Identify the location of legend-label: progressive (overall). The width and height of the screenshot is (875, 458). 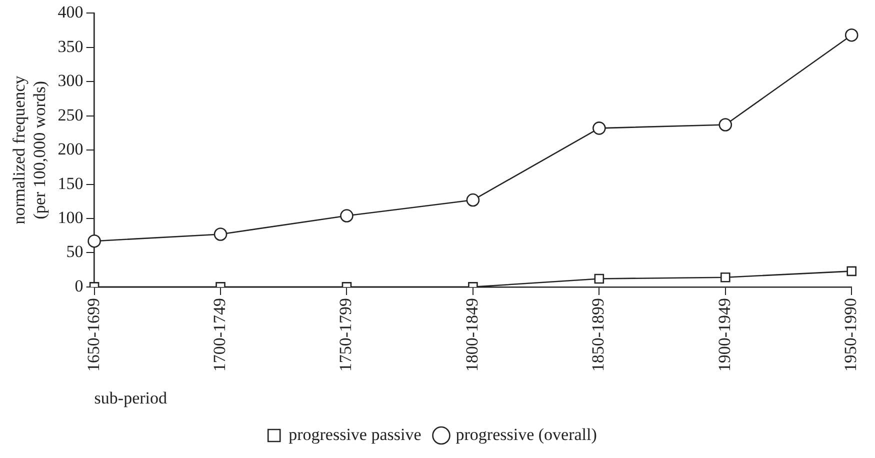
(526, 434).